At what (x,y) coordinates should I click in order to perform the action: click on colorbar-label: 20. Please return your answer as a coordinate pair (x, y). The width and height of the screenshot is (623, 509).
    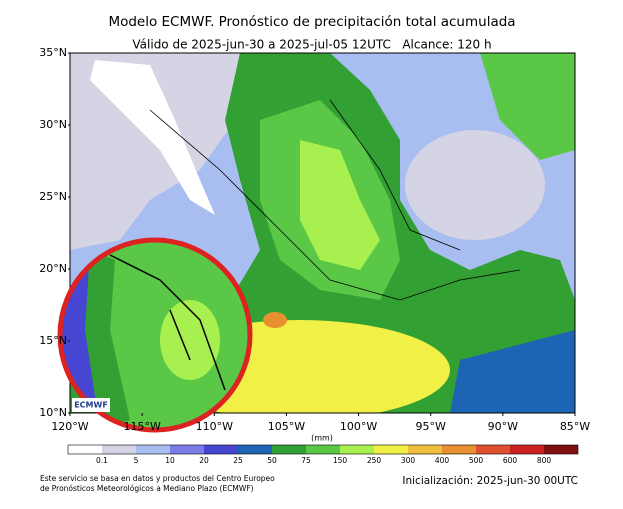
    Looking at the image, I should click on (204, 460).